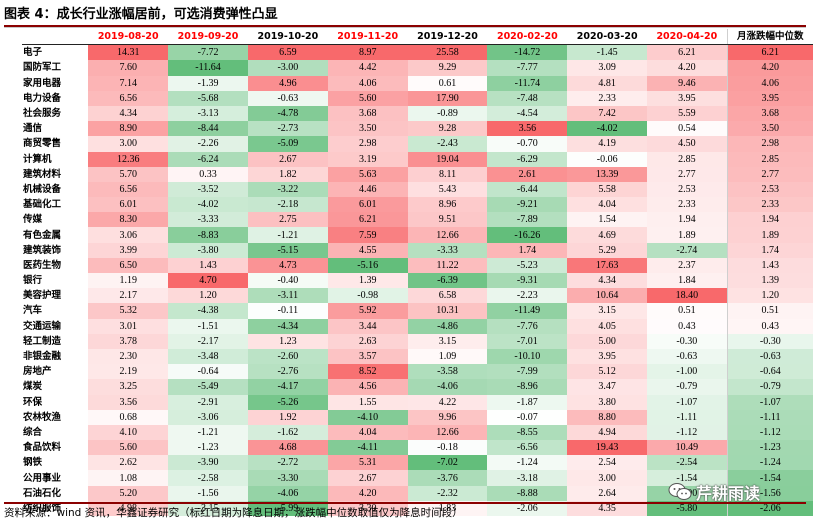  Describe the element at coordinates (607, 265) in the screenshot. I see `heatmap-cell: 17.63` at that location.